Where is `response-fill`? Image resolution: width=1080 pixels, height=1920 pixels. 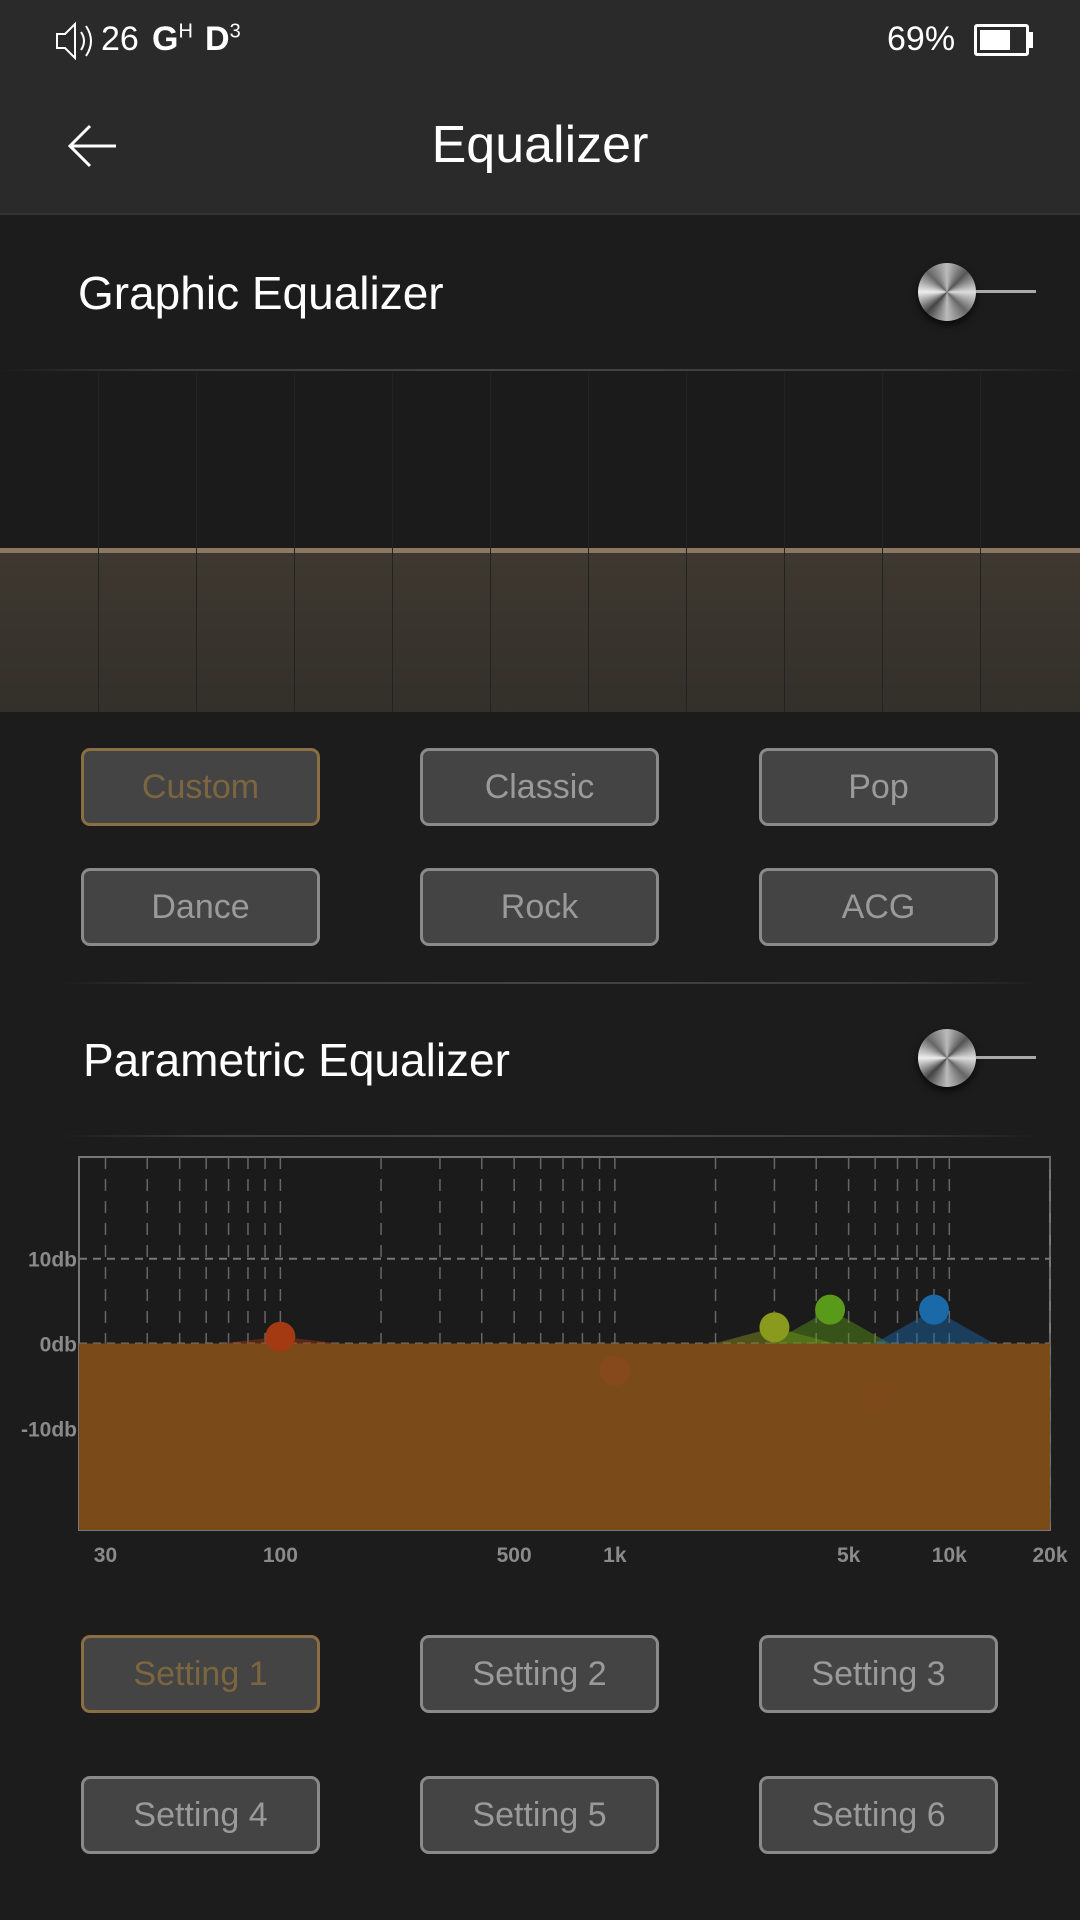 response-fill is located at coordinates (564, 1436).